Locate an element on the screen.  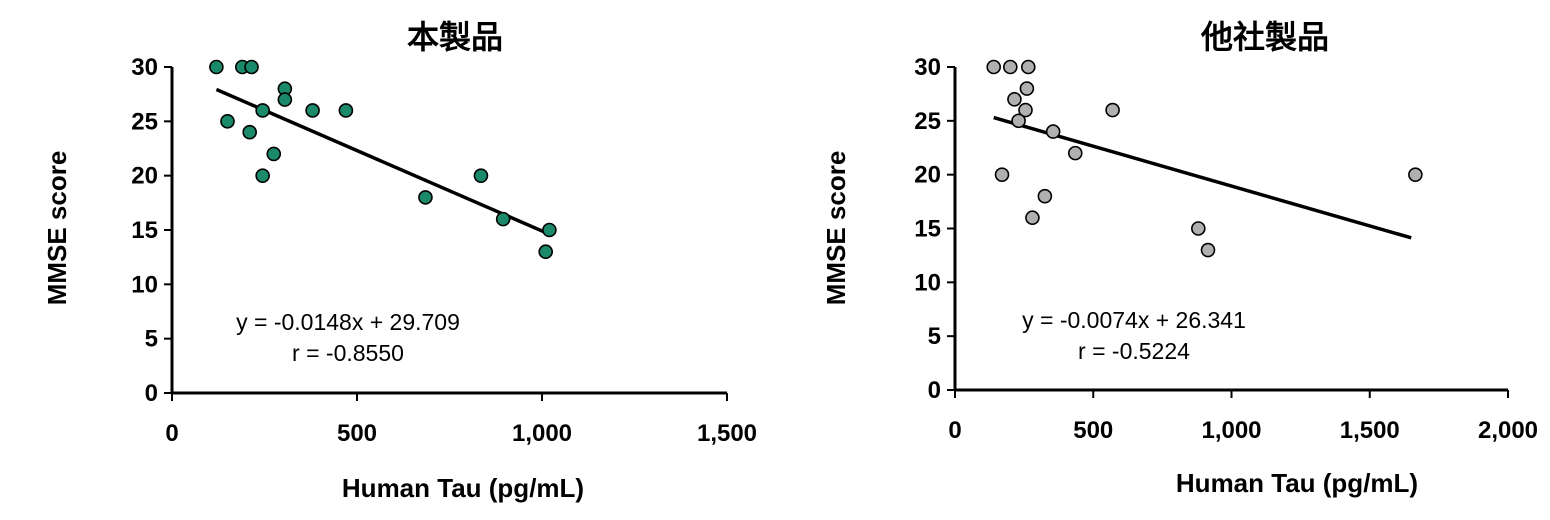
correlation-coefficient: r = -0.5224 is located at coordinates (1134, 351).